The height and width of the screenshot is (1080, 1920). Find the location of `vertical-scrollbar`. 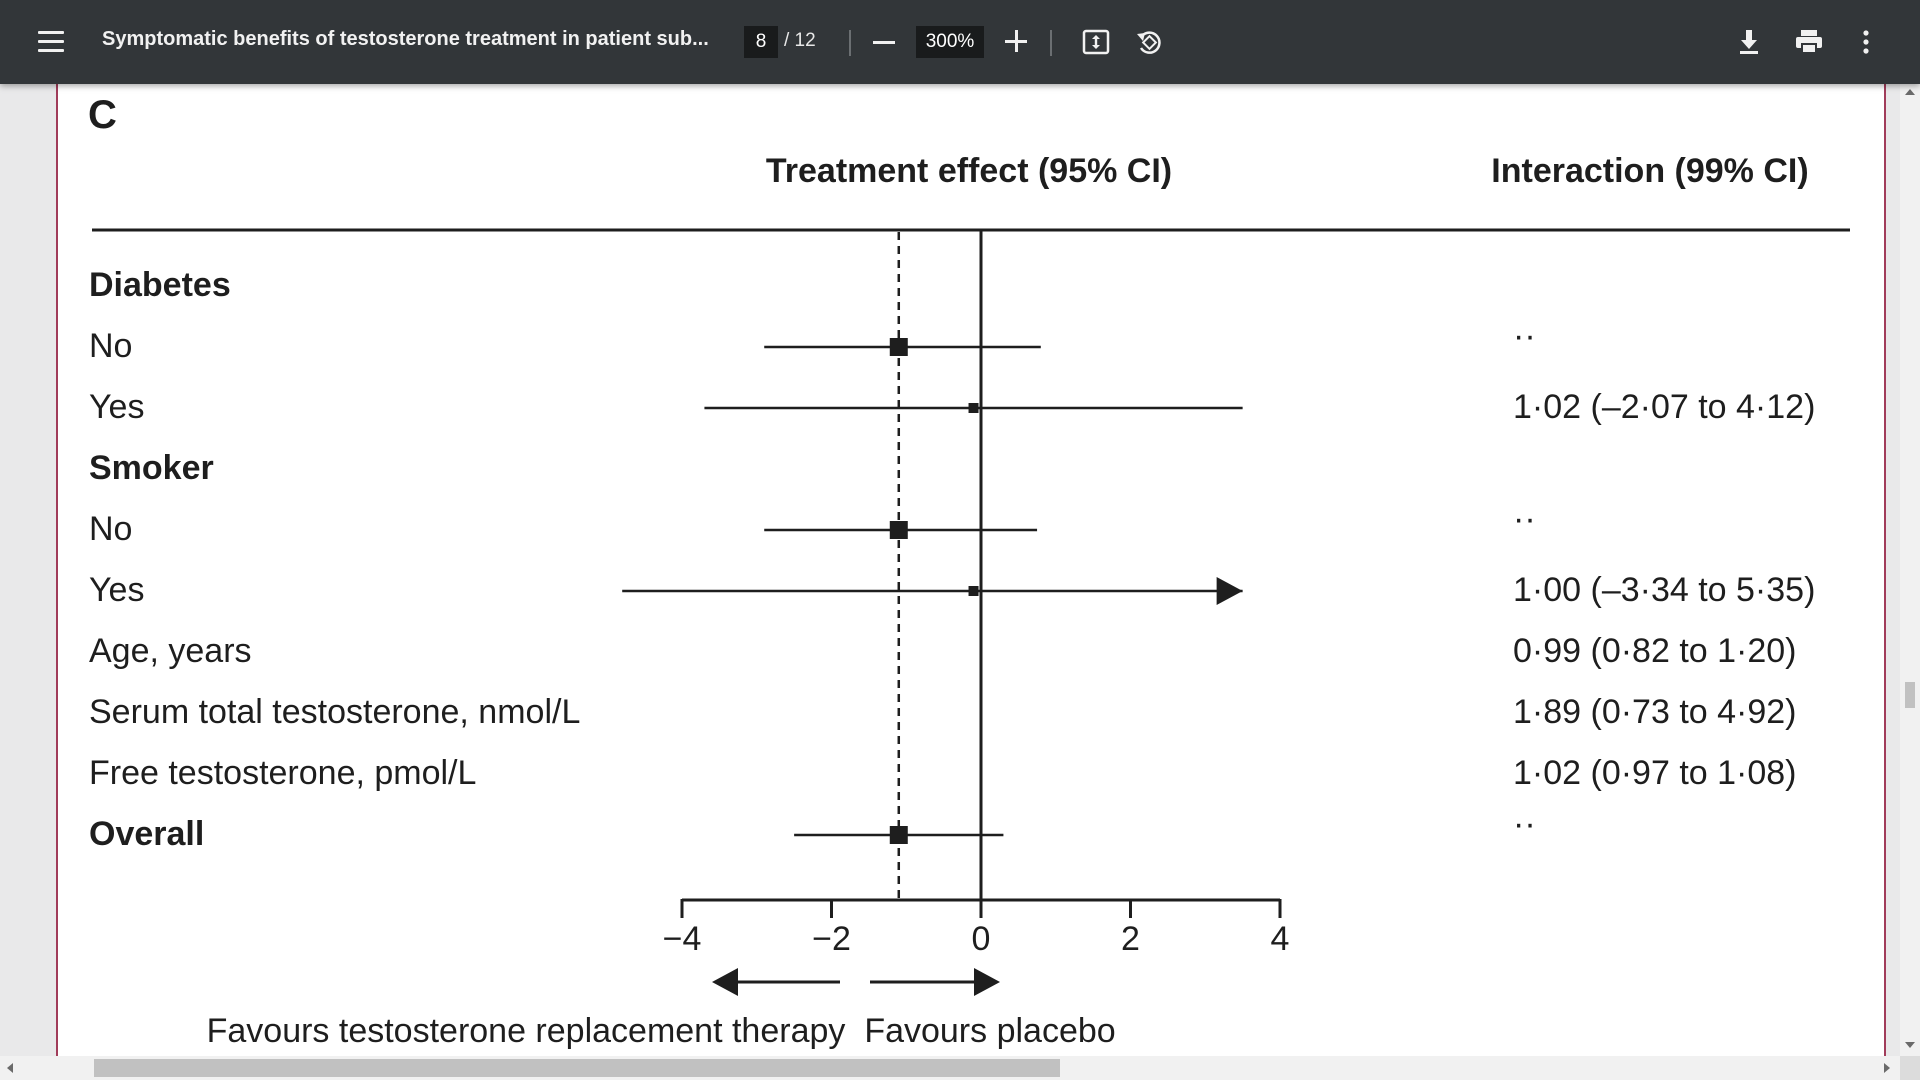

vertical-scrollbar is located at coordinates (1910, 570).